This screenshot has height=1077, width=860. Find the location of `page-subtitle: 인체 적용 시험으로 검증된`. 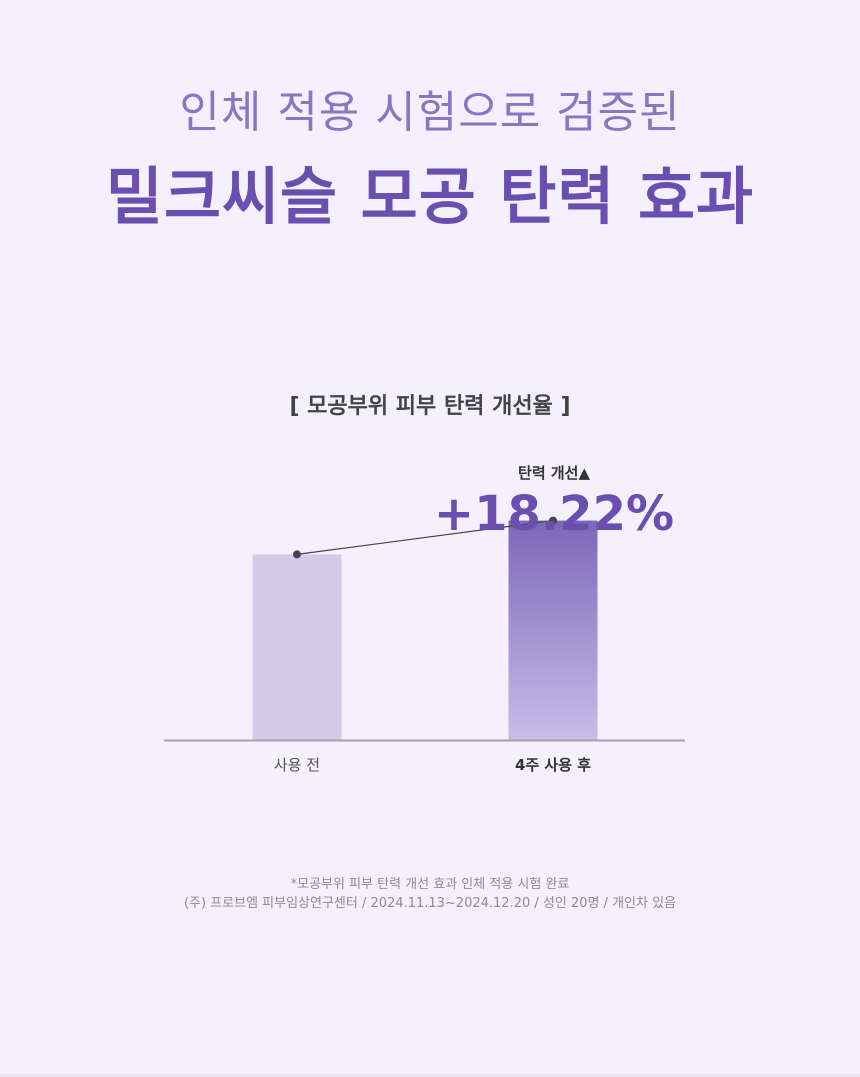

page-subtitle: 인체 적용 시험으로 검증된 is located at coordinates (430, 112).